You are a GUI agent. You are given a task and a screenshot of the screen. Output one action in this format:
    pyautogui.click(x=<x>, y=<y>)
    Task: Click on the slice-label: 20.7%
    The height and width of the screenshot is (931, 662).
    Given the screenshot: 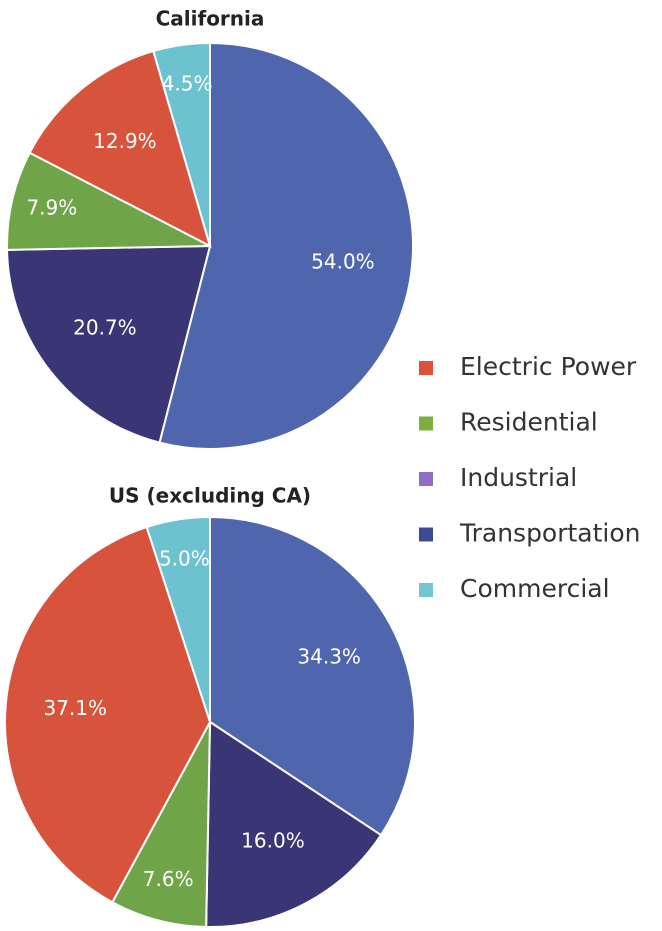 What is the action you would take?
    pyautogui.click(x=105, y=328)
    